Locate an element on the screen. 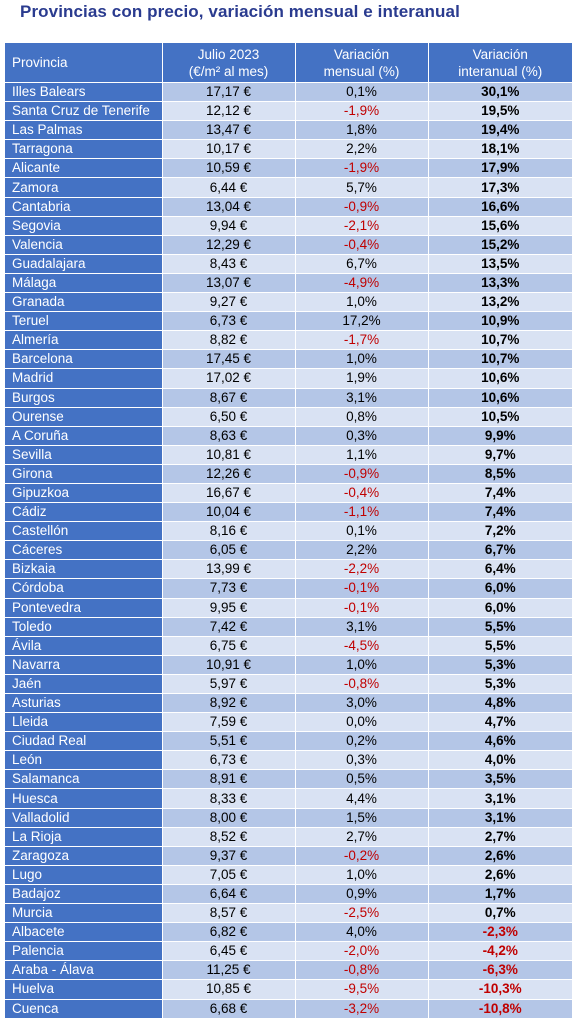 The height and width of the screenshot is (1024, 579). annual-variation-cell: 13,3% is located at coordinates (500, 283).